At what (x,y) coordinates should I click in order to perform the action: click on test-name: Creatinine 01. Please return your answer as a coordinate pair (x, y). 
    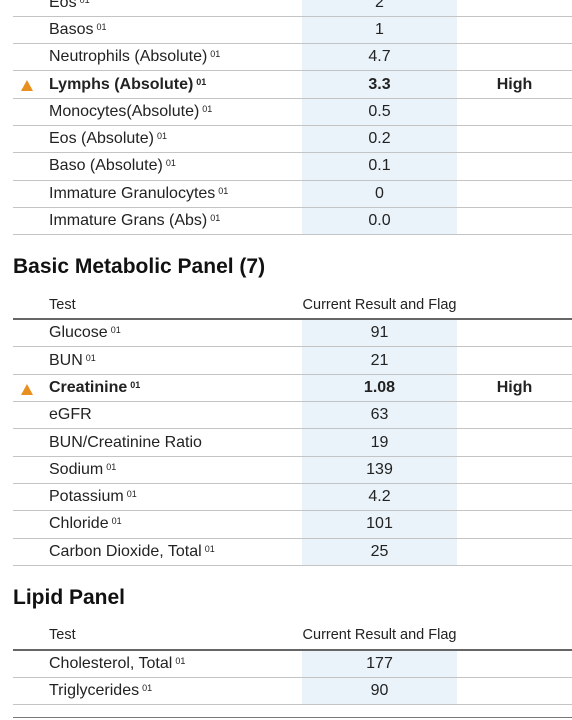
    Looking at the image, I should click on (94, 388).